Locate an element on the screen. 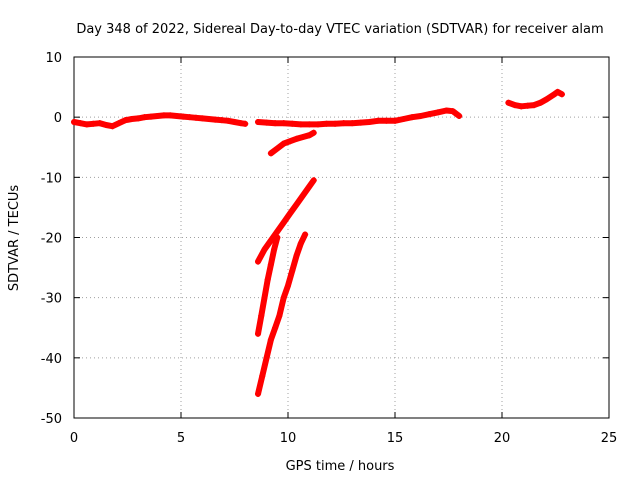 This screenshot has height=480, width=640. series-descending-arc-b is located at coordinates (268, 285).